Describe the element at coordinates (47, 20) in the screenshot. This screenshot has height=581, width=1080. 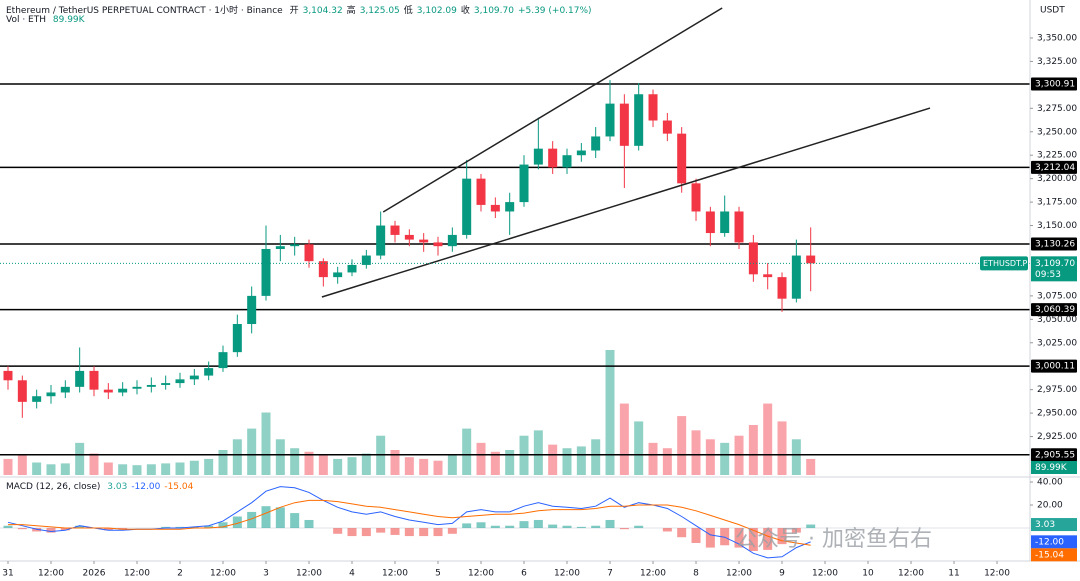
I see `volume-header: Vol · ETH 89.99K` at that location.